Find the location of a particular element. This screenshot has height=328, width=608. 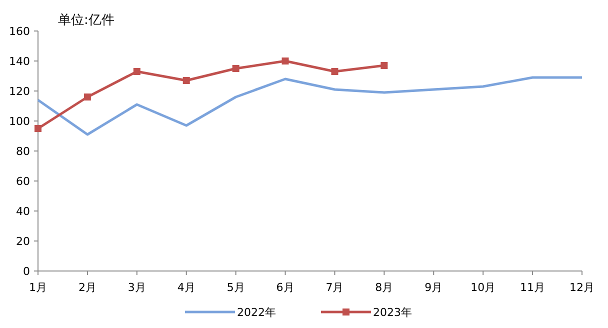

y-tick-label: 120 is located at coordinates (19, 91).